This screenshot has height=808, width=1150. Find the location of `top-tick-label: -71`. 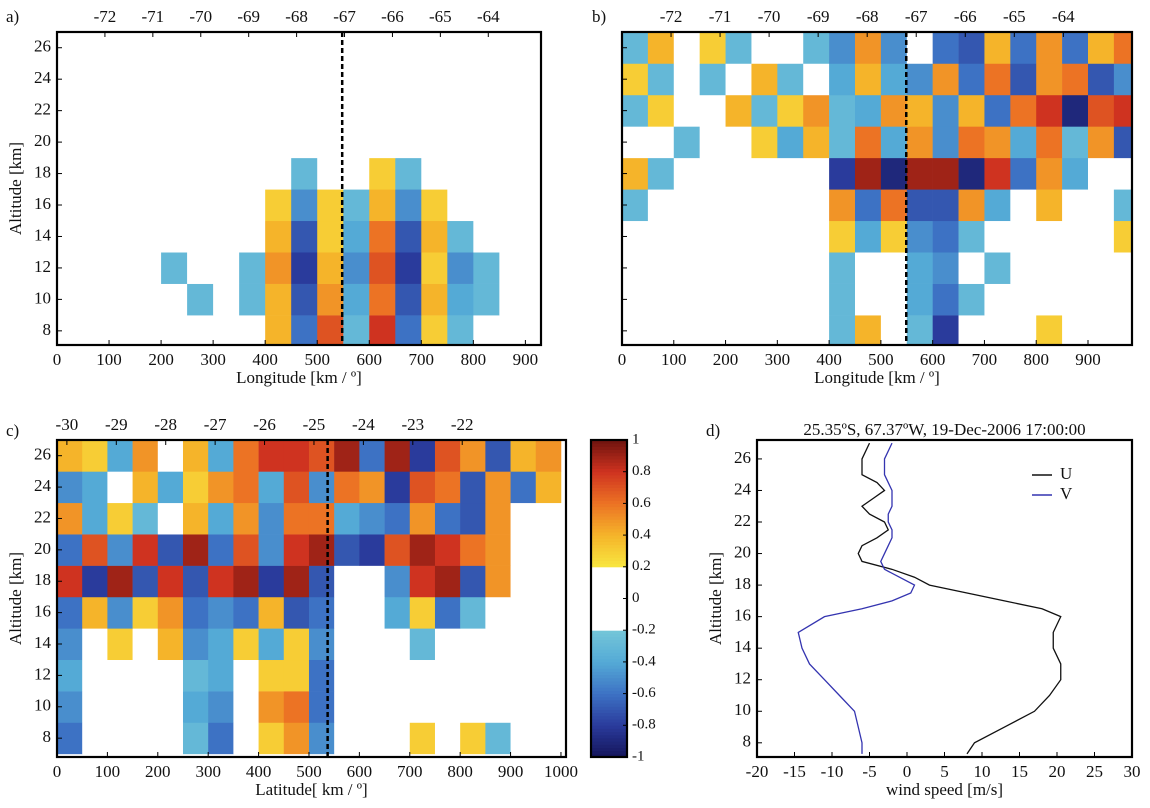

top-tick-label: -71 is located at coordinates (720, 16).